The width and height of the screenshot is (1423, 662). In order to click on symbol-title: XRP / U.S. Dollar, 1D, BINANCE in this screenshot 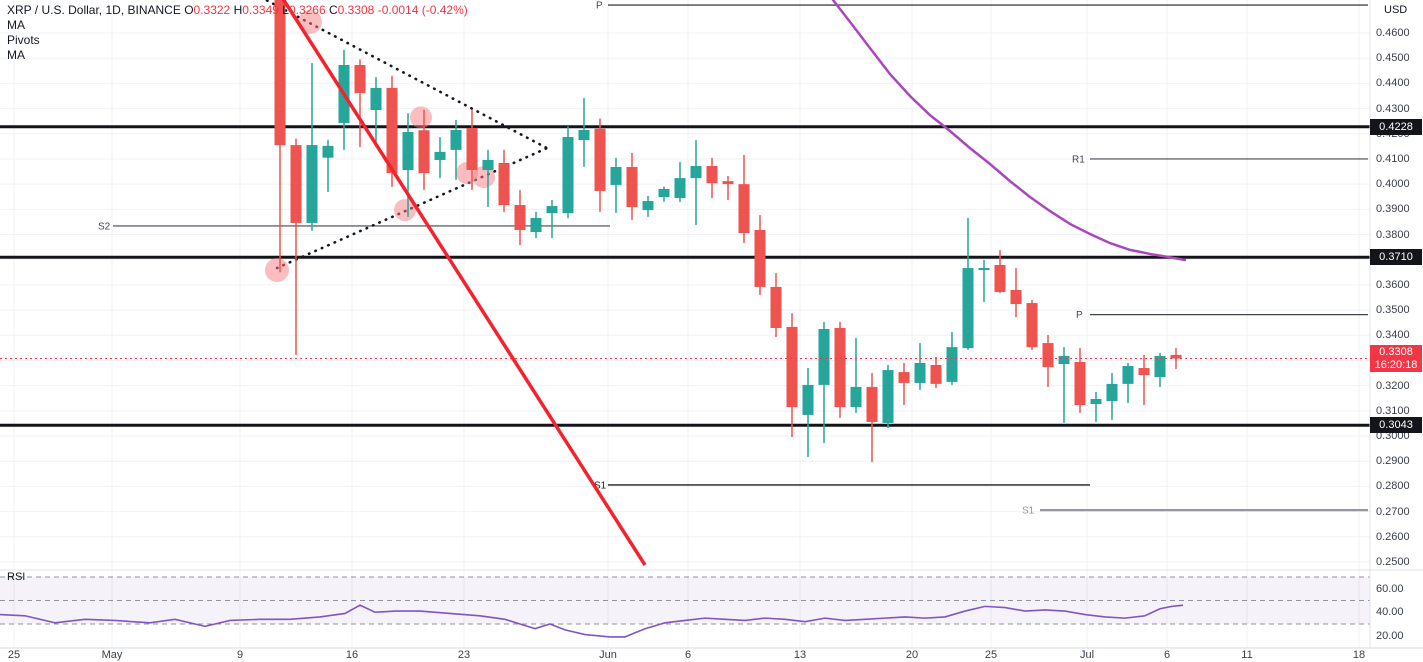, I will do `click(94, 10)`.